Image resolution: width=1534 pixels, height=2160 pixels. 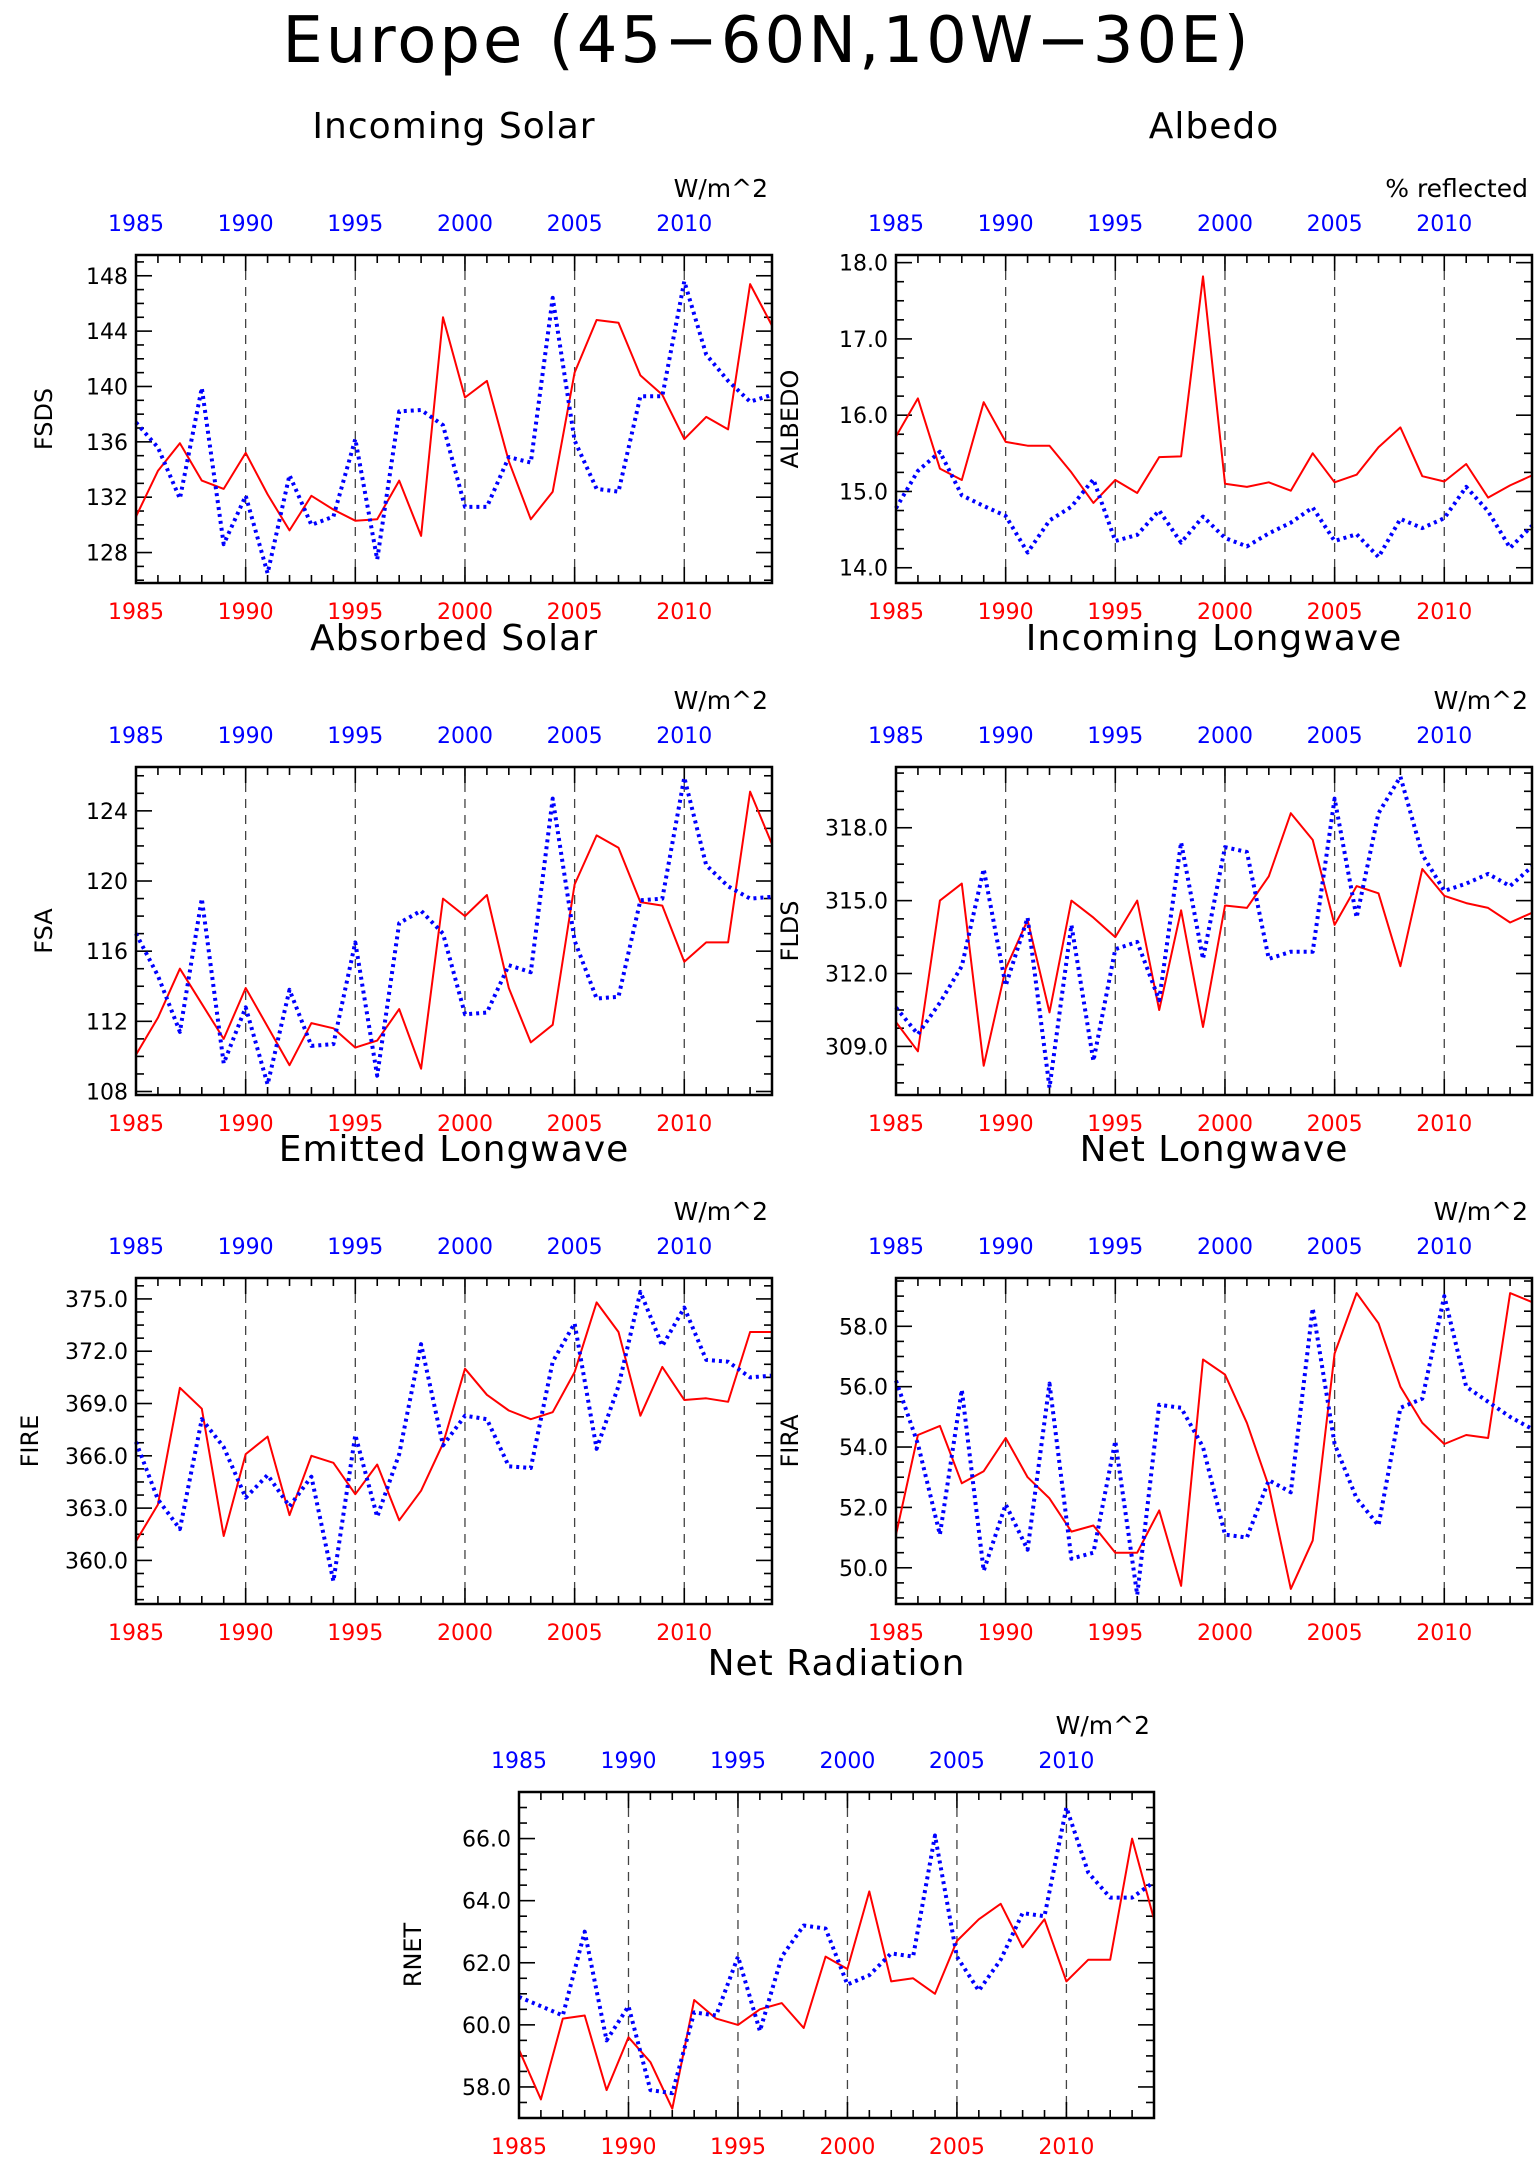 I want to click on y-tick-label: 18.0, so click(x=863, y=264).